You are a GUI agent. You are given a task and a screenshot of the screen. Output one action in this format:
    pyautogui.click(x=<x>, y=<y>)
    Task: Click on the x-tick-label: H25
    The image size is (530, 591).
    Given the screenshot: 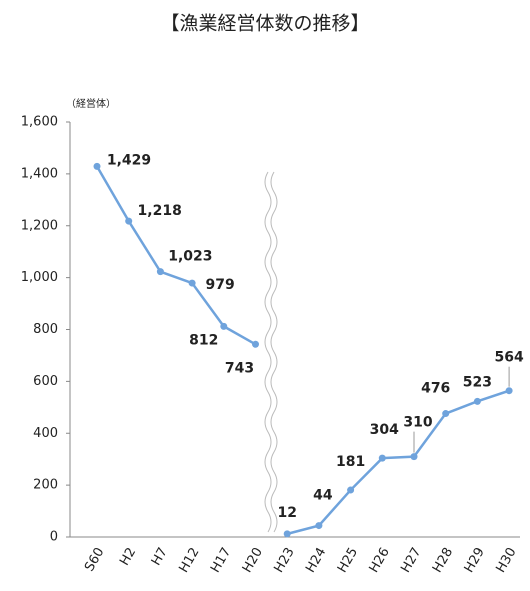 What is the action you would take?
    pyautogui.click(x=348, y=560)
    